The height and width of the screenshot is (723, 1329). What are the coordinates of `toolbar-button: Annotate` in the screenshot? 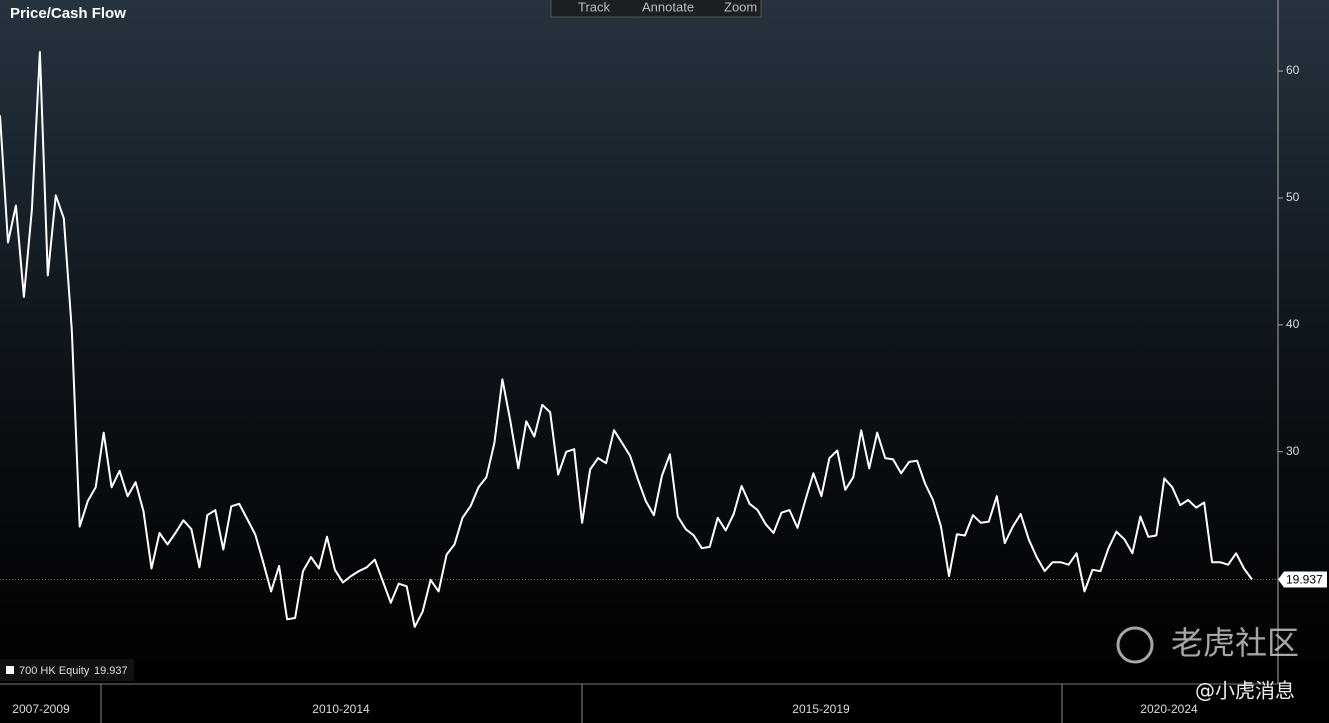 It's located at (668, 7).